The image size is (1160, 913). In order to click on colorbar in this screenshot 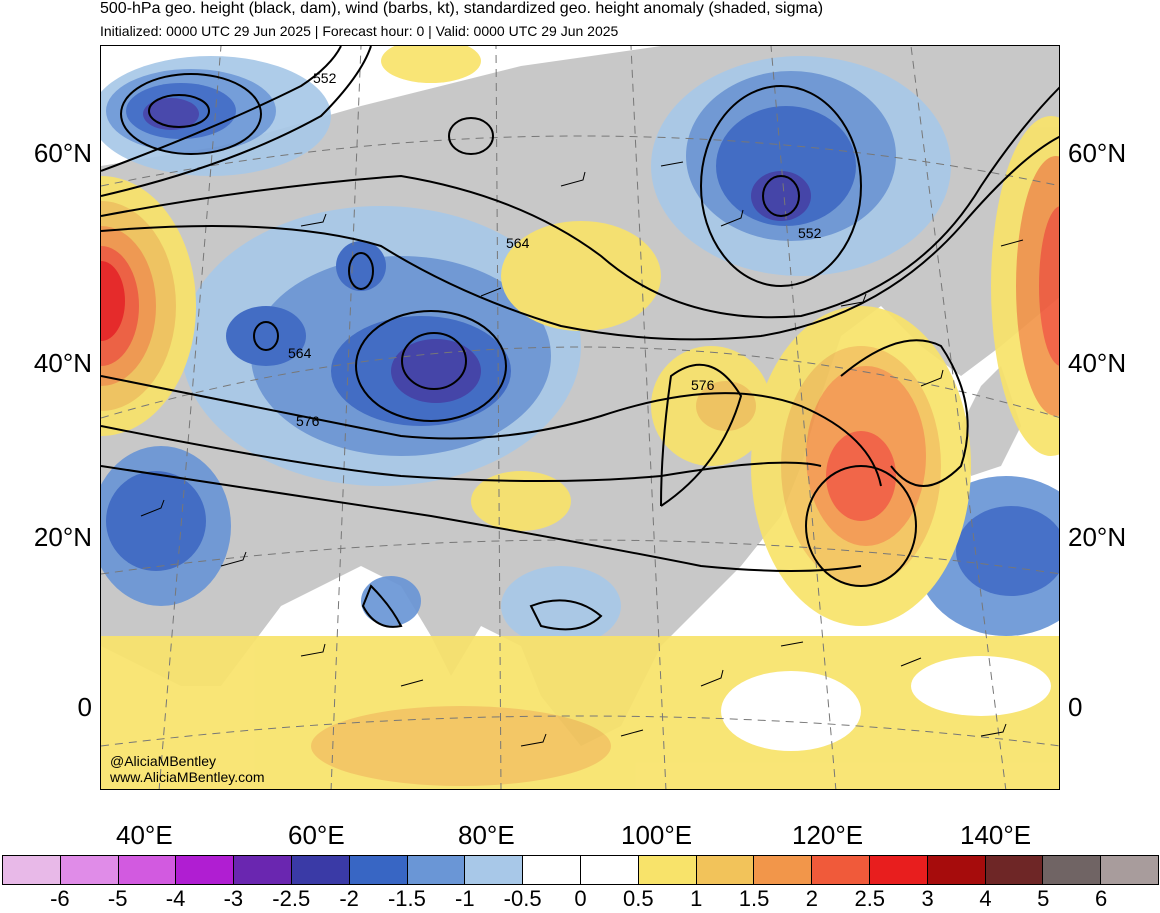, I will do `click(580, 870)`.